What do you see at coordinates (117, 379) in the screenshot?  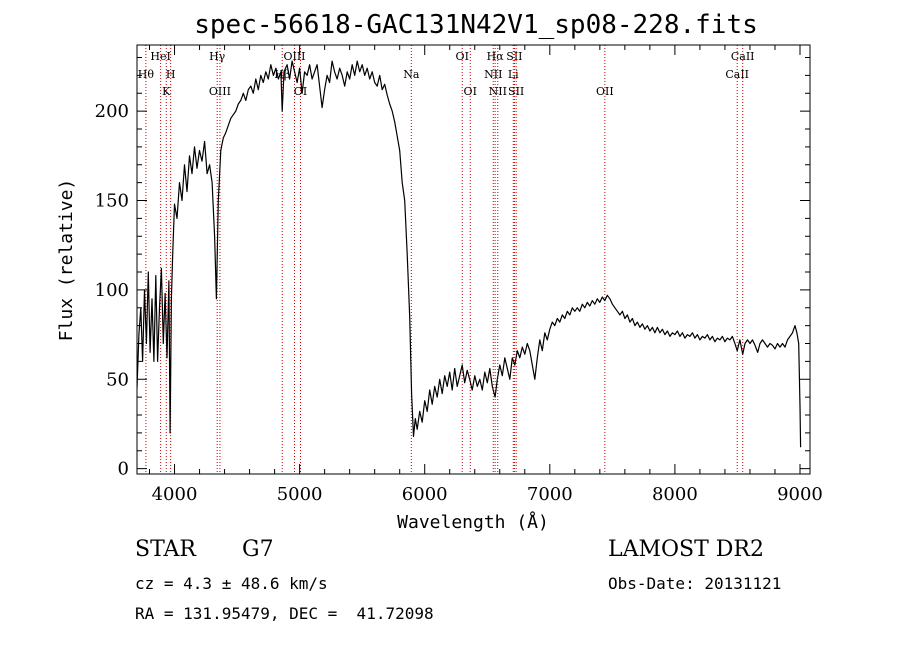 I see `y-tick-label: 50` at bounding box center [117, 379].